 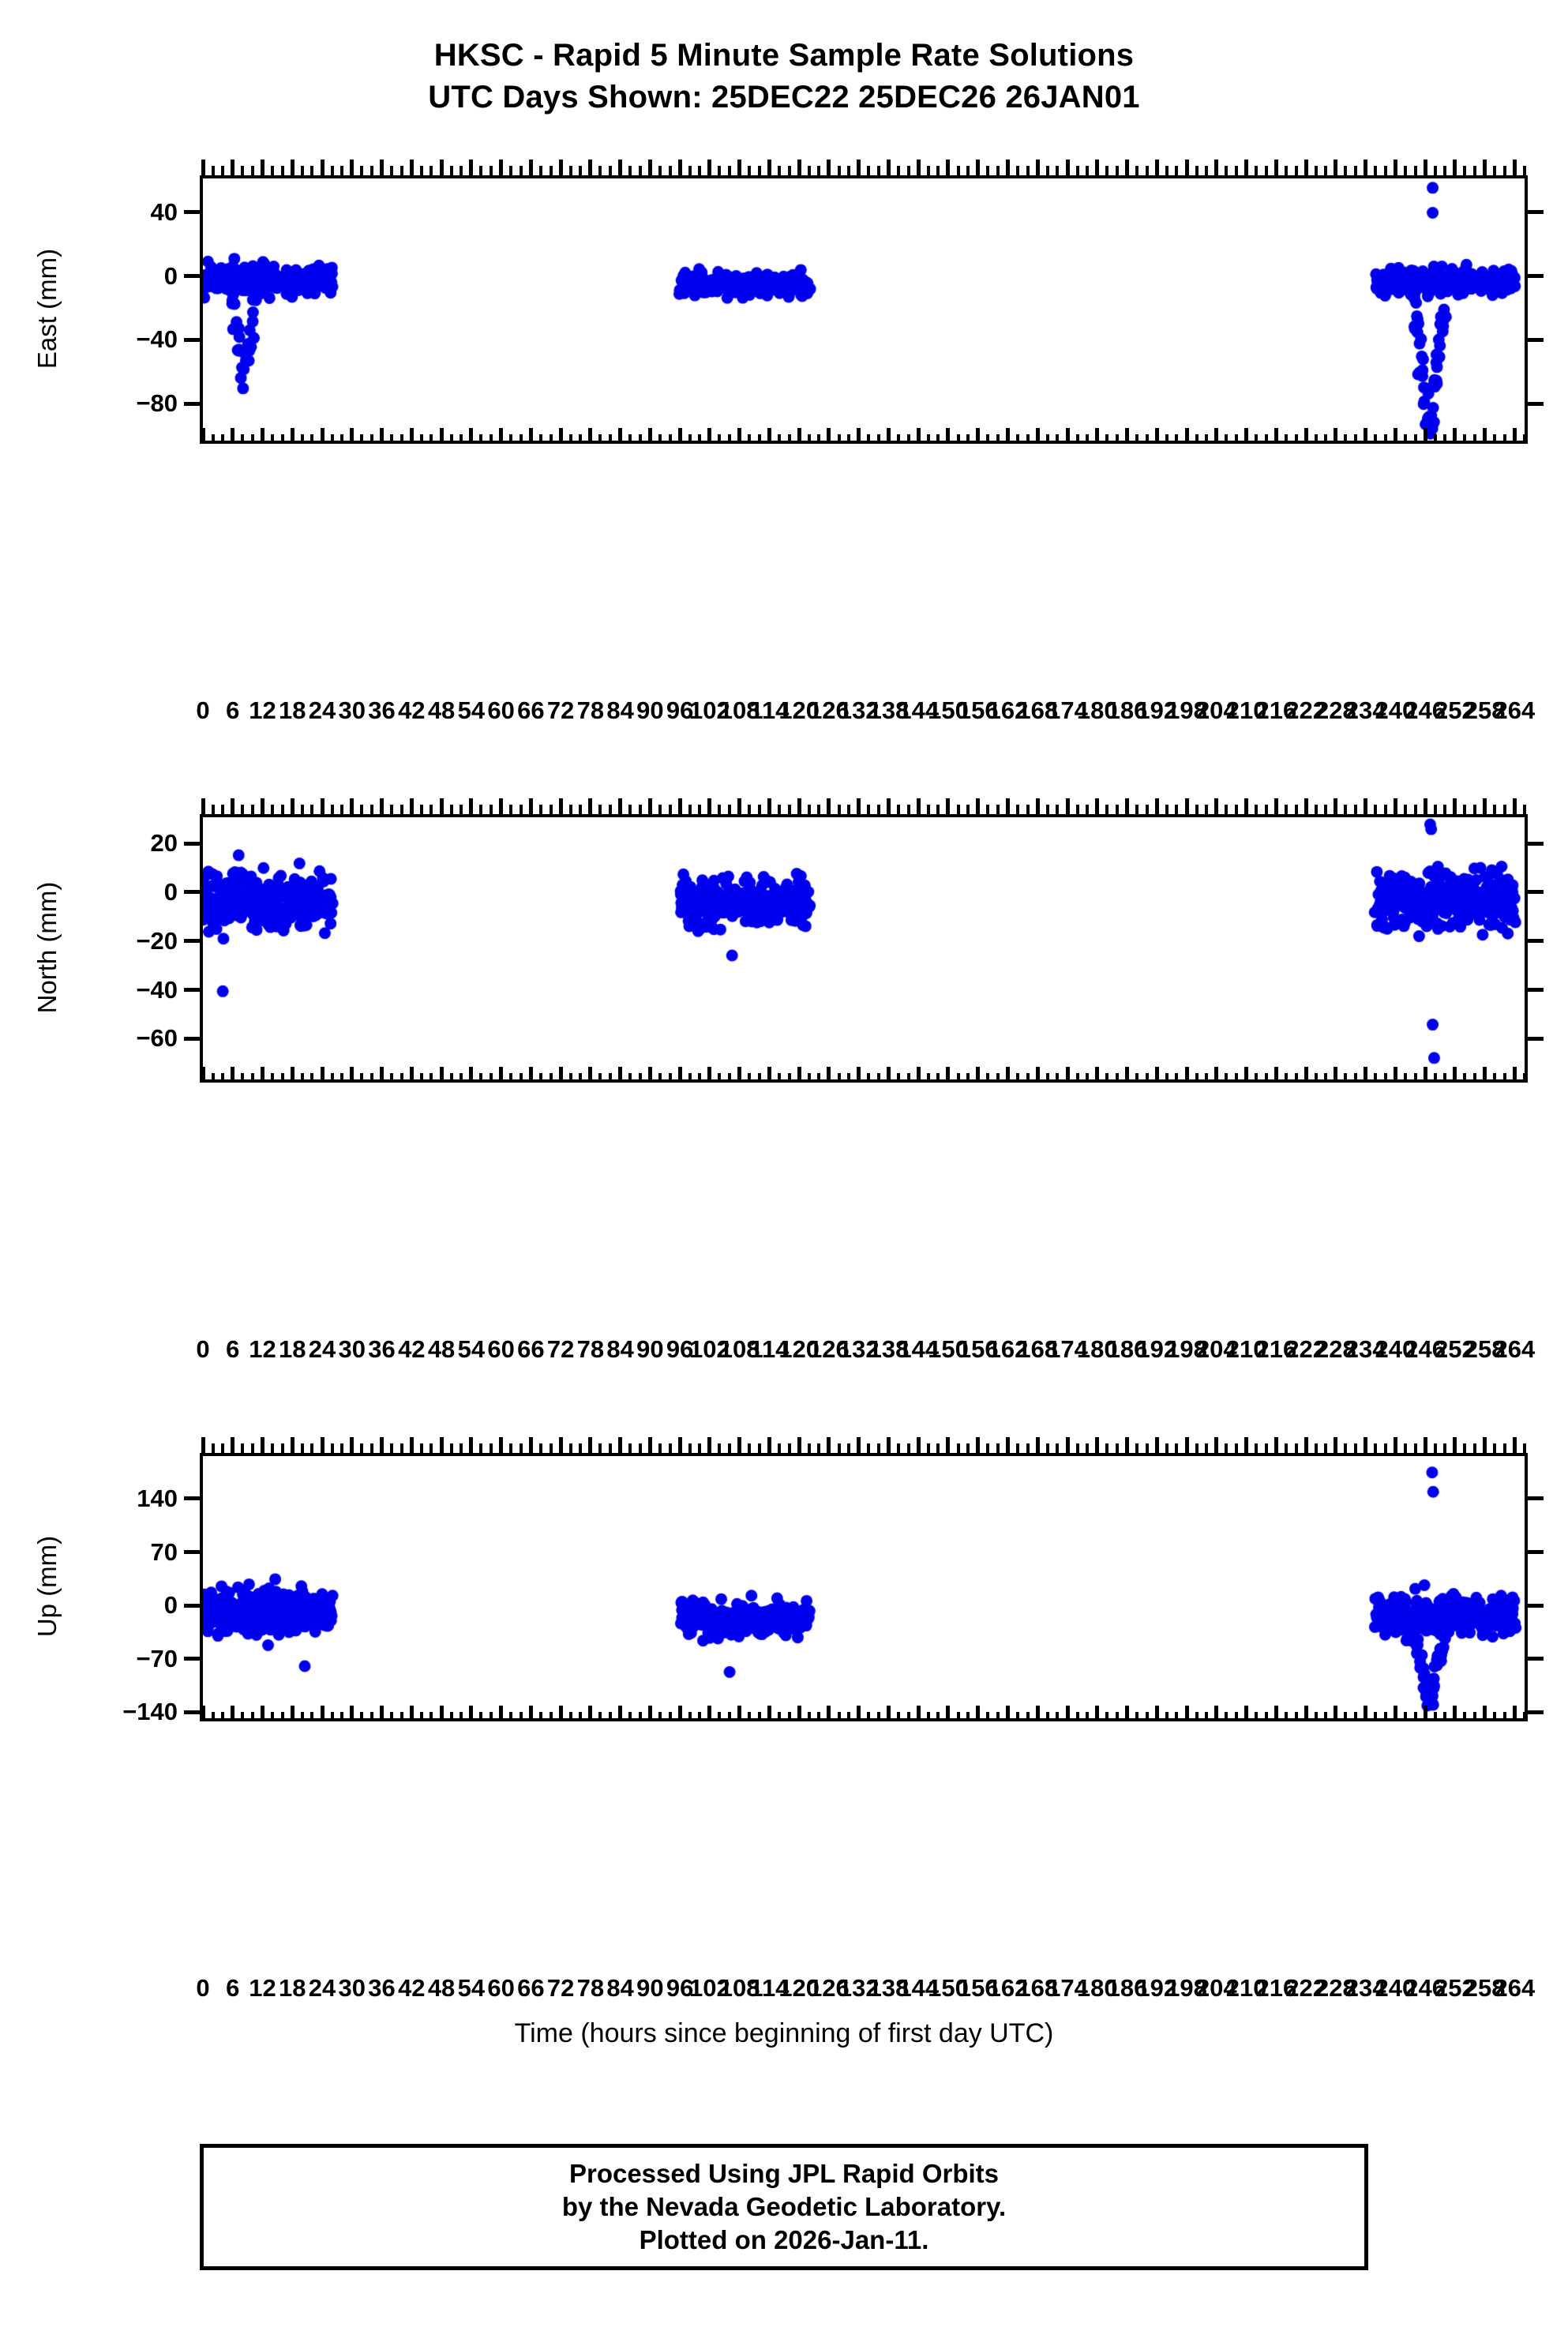 What do you see at coordinates (1365, 1349) in the screenshot?
I see `x-tick-label: 234` at bounding box center [1365, 1349].